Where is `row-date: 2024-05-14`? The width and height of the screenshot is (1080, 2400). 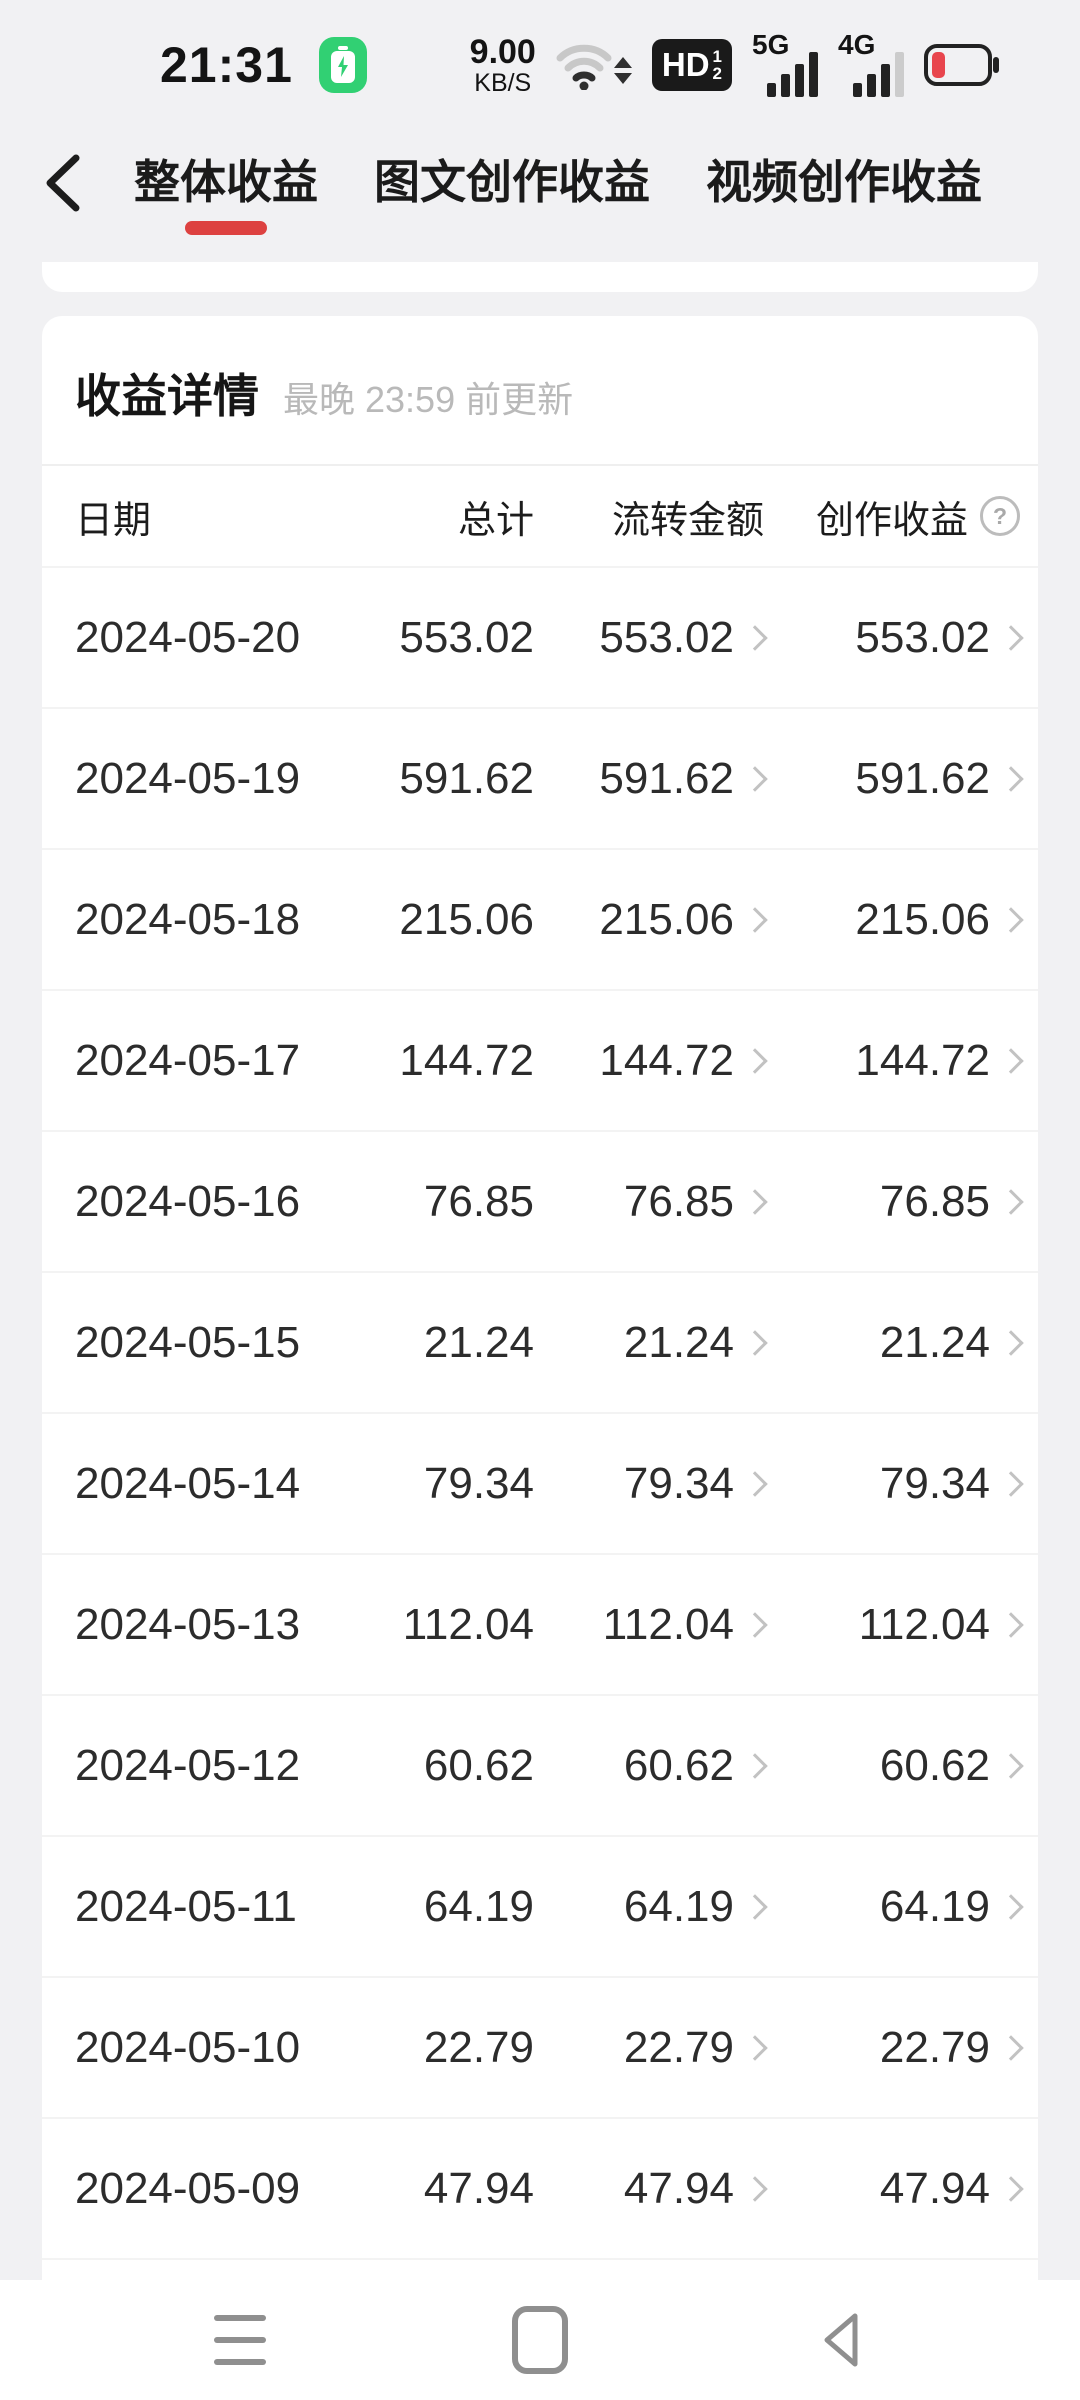
row-date: 2024-05-14 is located at coordinates (188, 1483).